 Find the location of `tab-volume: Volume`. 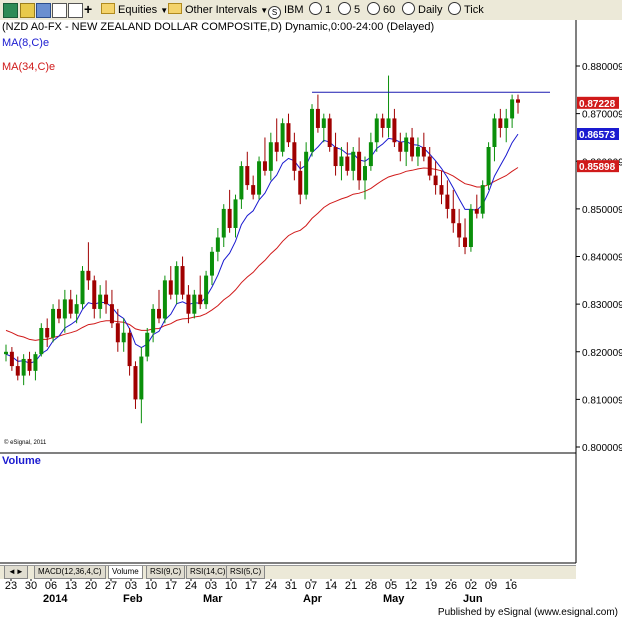

tab-volume: Volume is located at coordinates (125, 572).